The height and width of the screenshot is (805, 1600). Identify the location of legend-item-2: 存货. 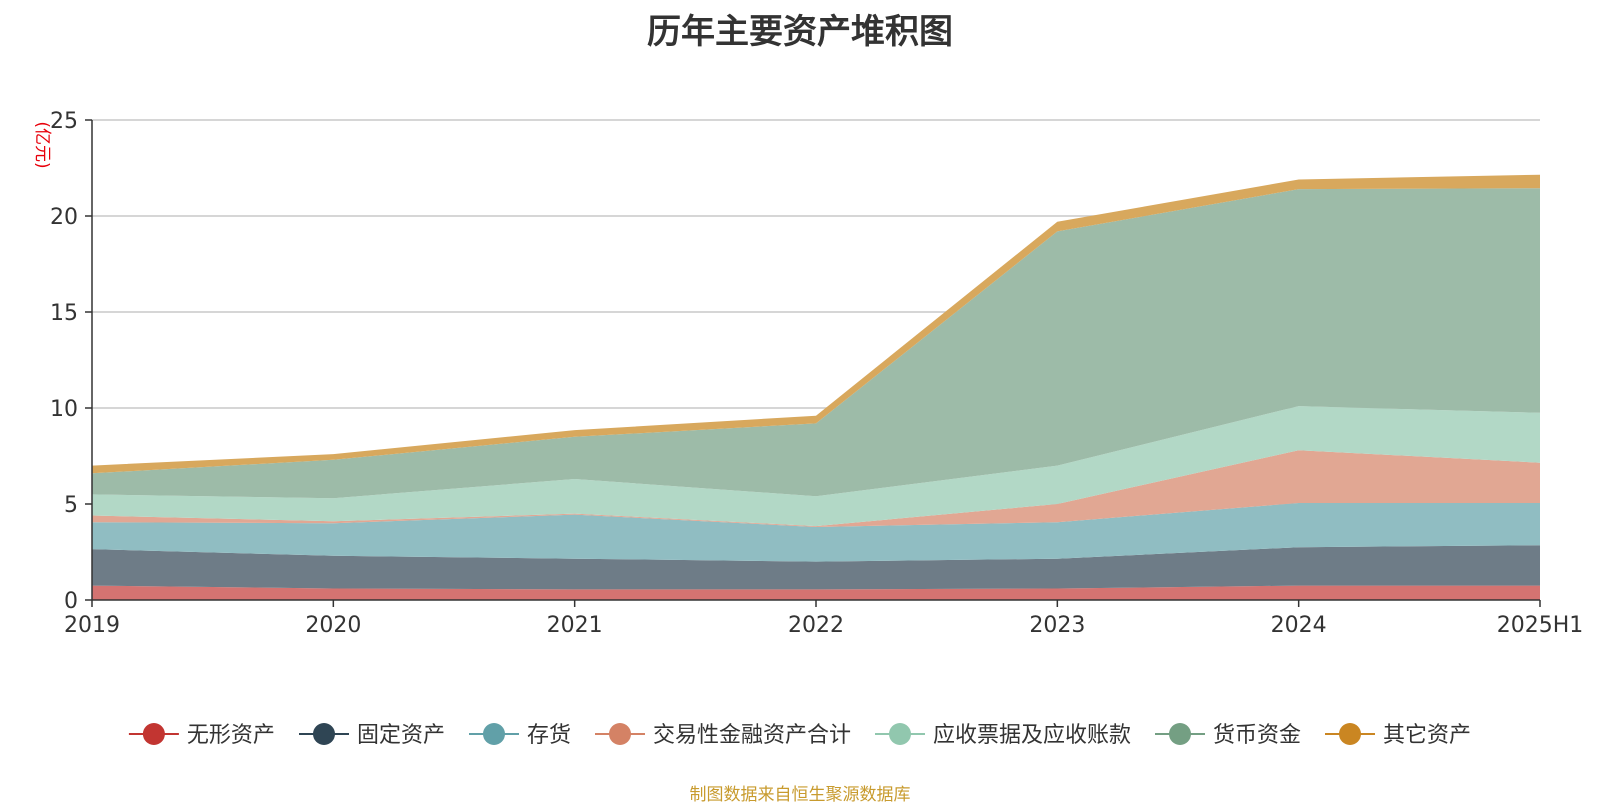
(520, 735).